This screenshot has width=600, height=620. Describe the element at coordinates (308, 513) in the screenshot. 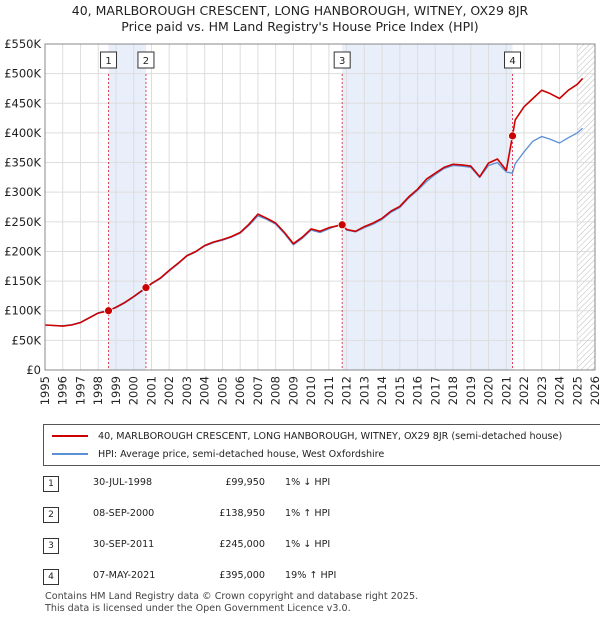

I see `sale-hpi-diff: 1% ↑ HPI` at that location.